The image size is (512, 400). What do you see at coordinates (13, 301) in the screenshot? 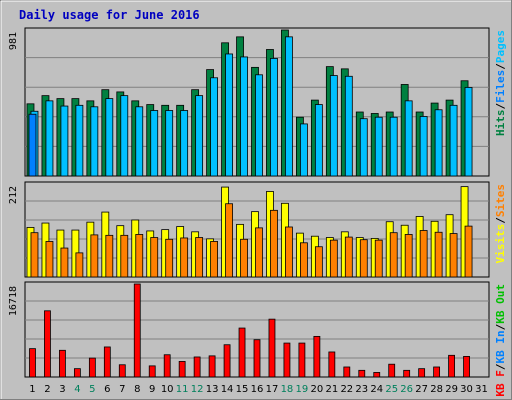
I see `panel-kbytes-max-label: 16718` at bounding box center [13, 301].